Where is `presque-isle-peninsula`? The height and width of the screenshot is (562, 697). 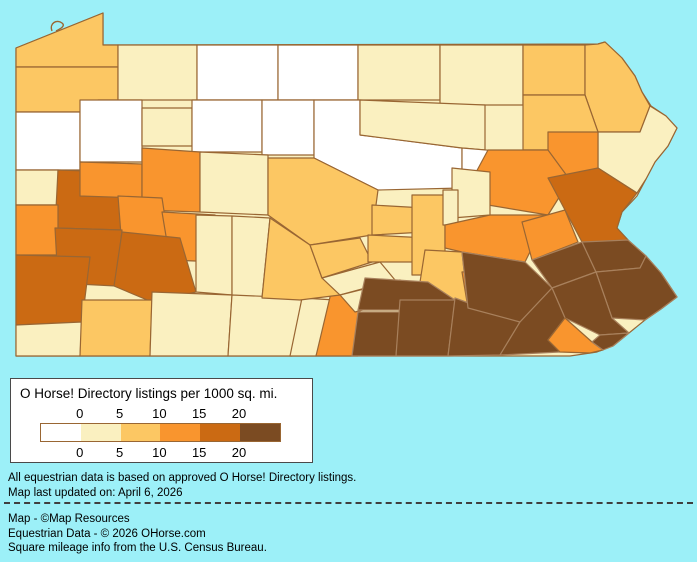 presque-isle-peninsula is located at coordinates (57, 26).